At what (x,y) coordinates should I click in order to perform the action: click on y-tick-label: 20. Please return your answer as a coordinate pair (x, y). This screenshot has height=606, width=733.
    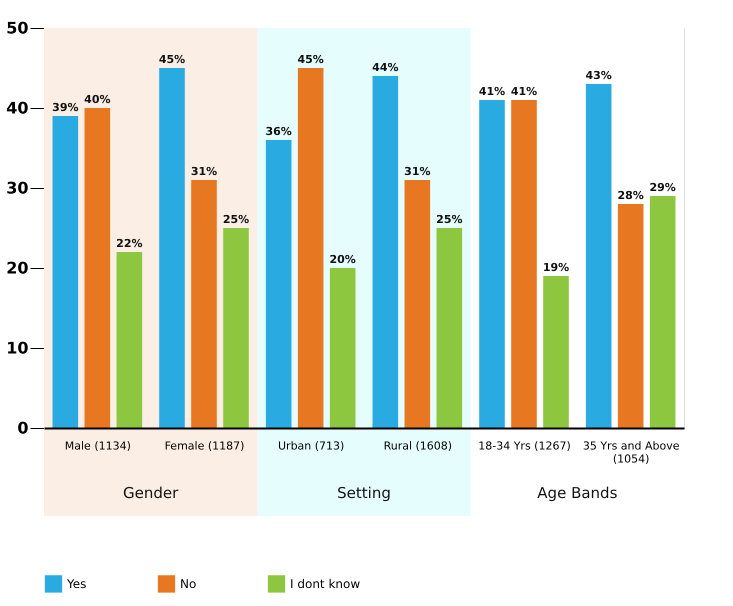
    Looking at the image, I should click on (17, 268).